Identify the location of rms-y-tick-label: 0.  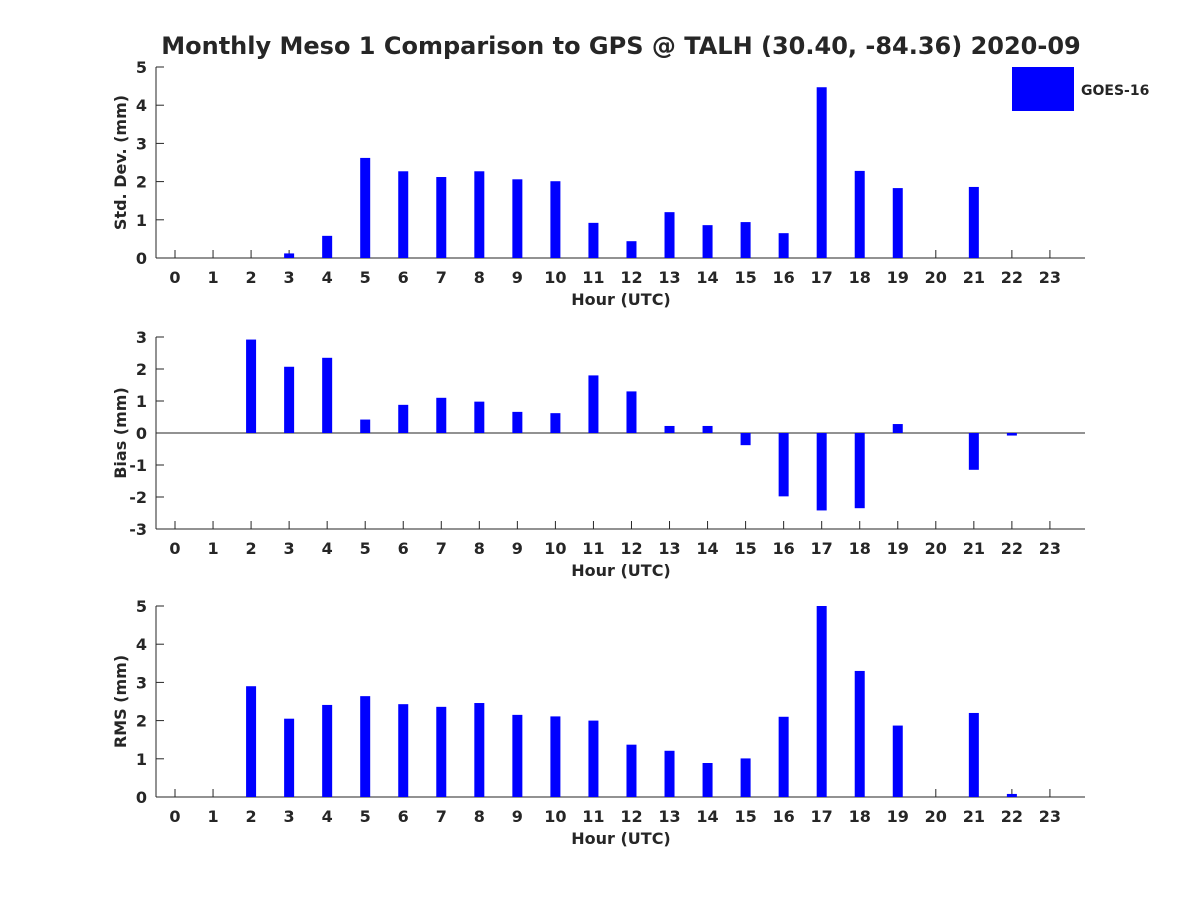
(141, 797).